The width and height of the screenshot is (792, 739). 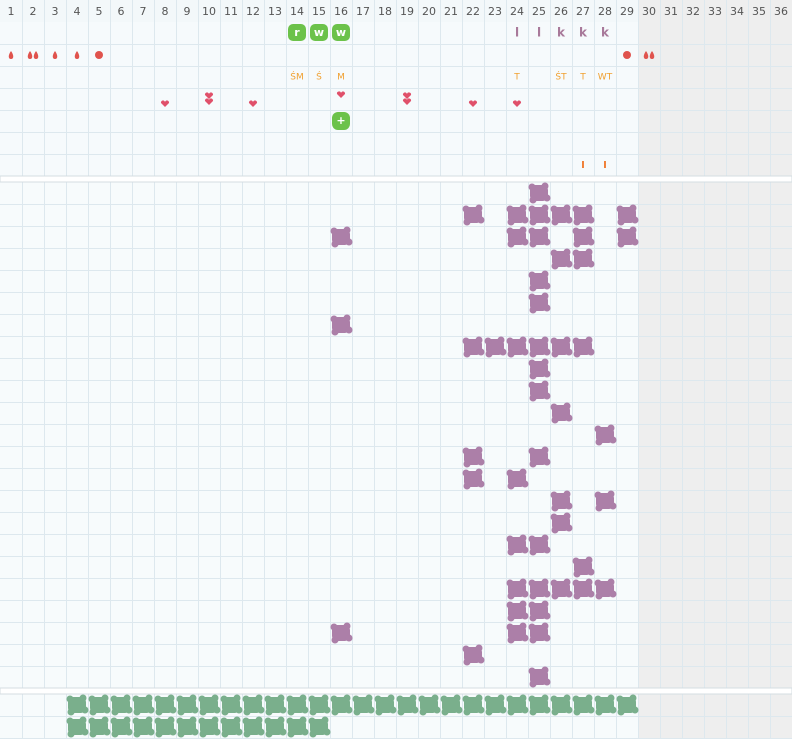 I want to click on note: Ś, so click(x=319, y=77).